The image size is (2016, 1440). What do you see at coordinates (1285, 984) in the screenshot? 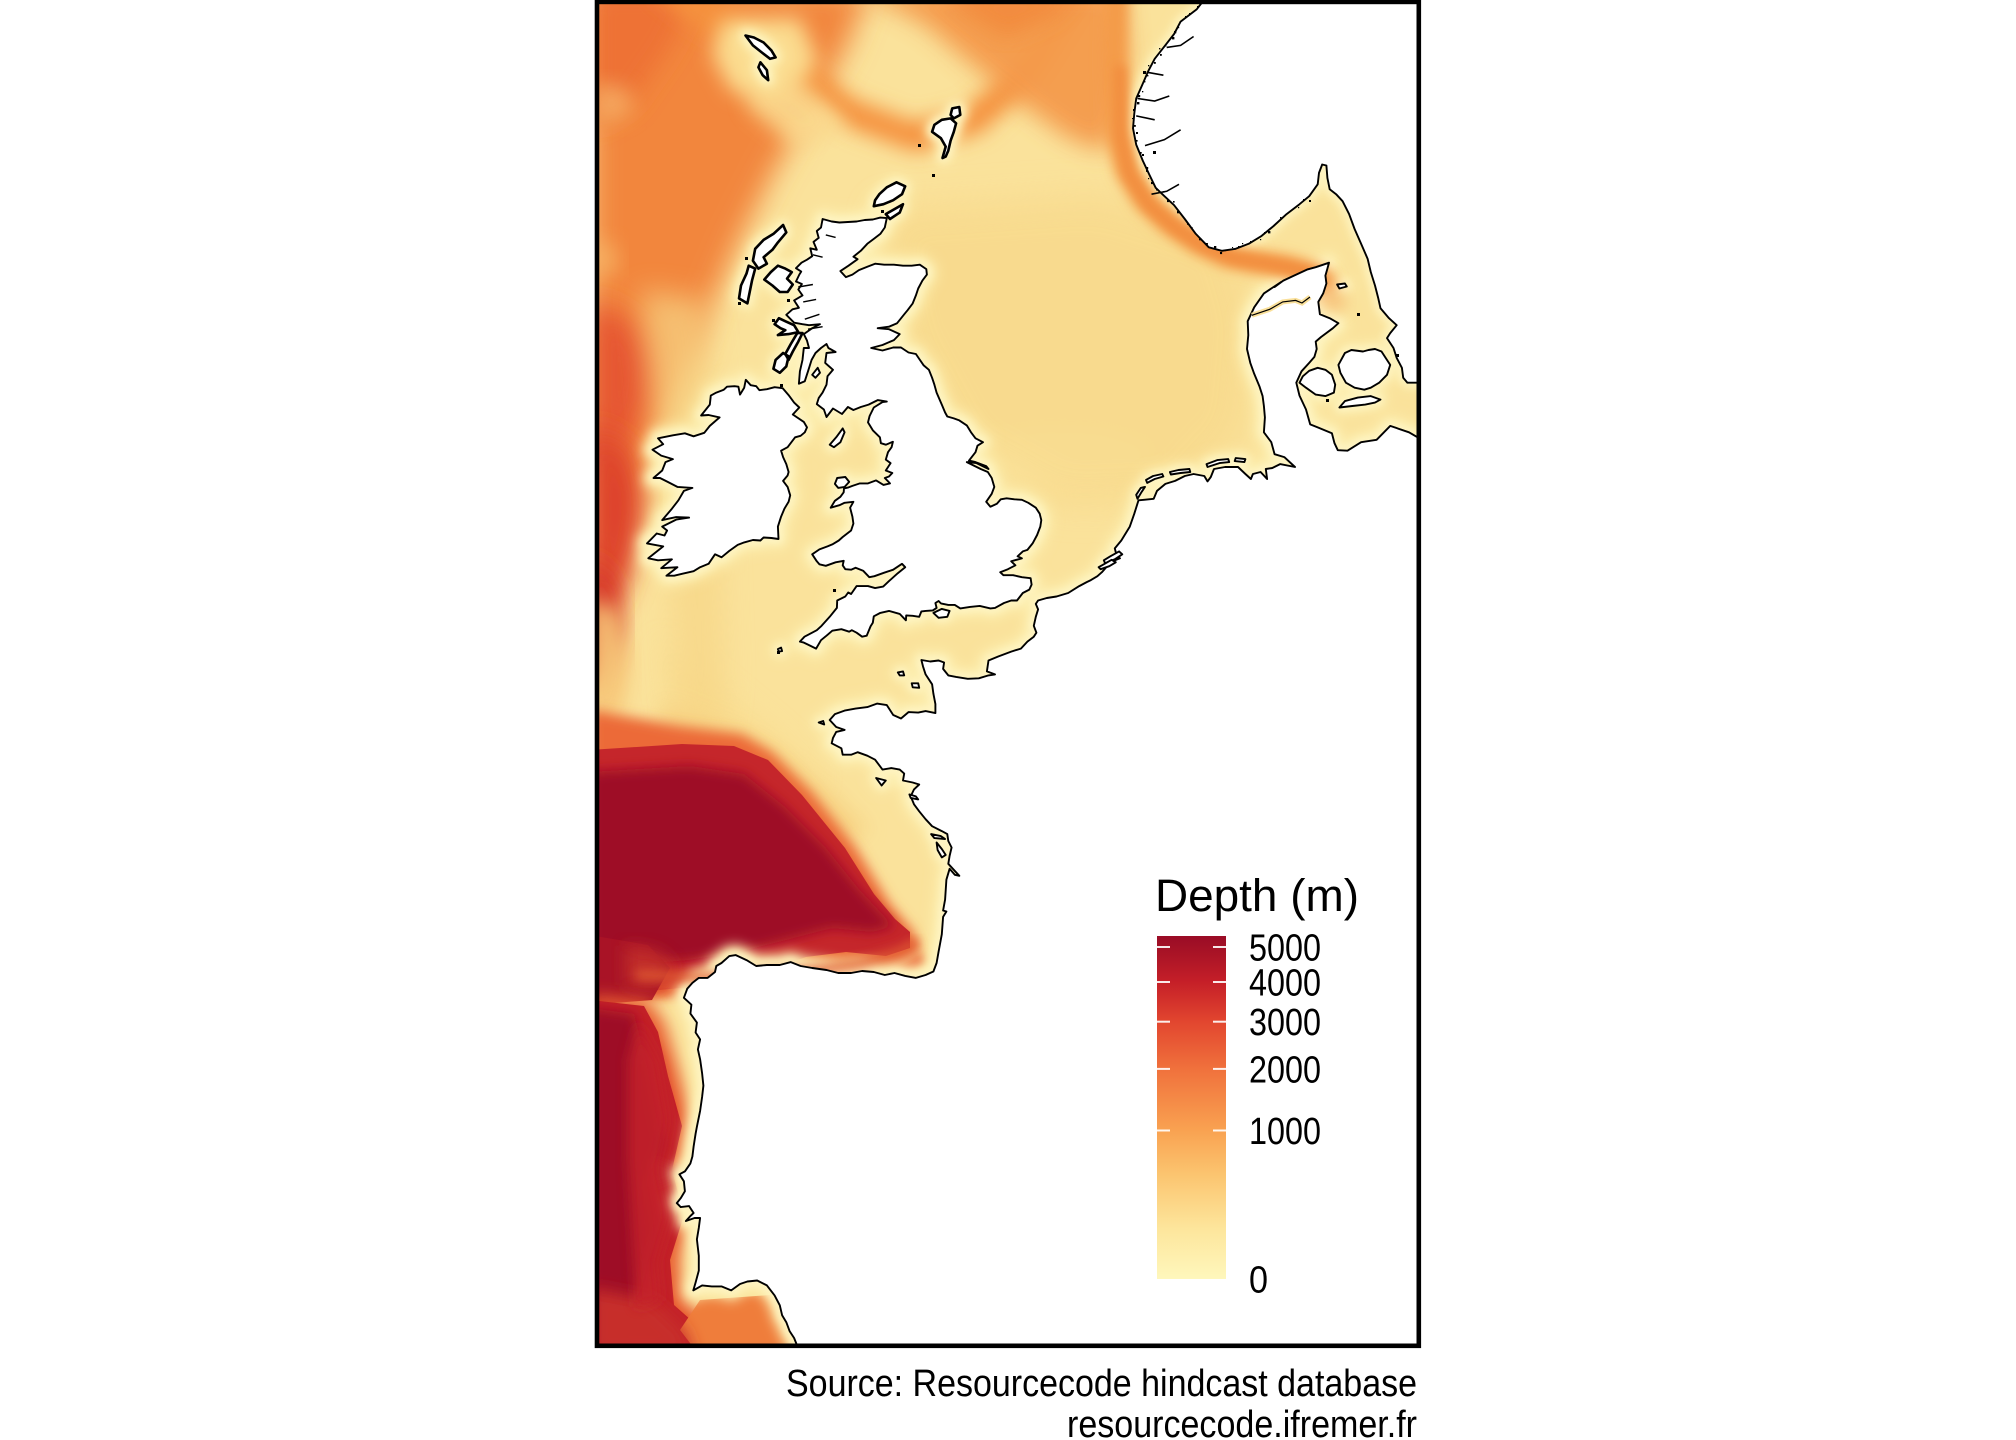
I see `svg-text: 4000` at bounding box center [1285, 984].